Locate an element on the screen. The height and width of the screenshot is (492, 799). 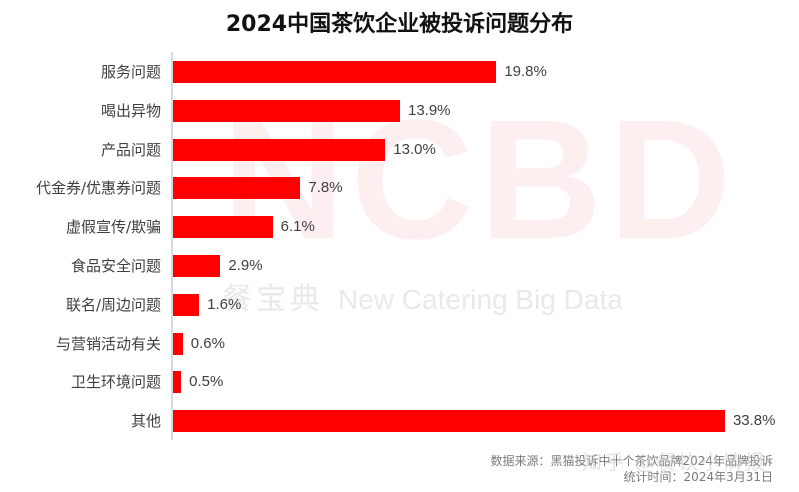
y-axis-line is located at coordinates (172, 246).